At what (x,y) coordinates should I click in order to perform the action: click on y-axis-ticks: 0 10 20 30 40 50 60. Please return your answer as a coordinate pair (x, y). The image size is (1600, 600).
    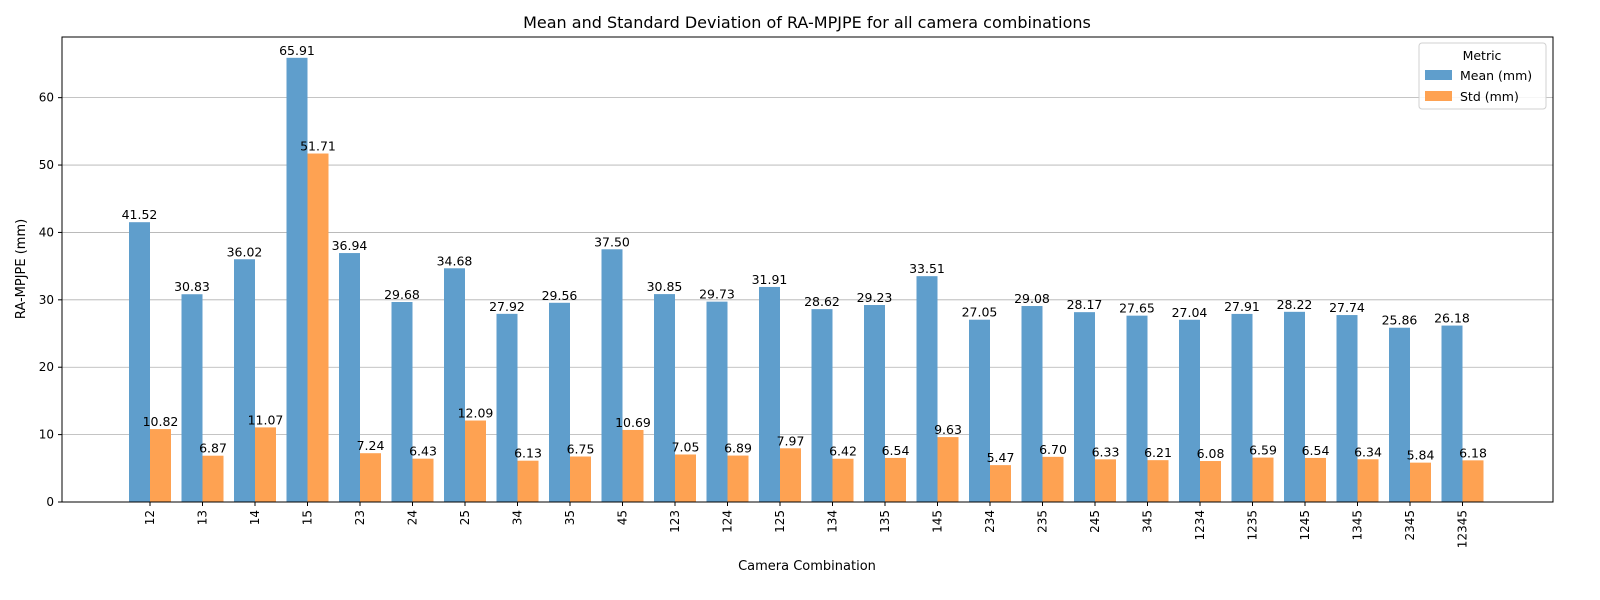
    Looking at the image, I should click on (50, 300).